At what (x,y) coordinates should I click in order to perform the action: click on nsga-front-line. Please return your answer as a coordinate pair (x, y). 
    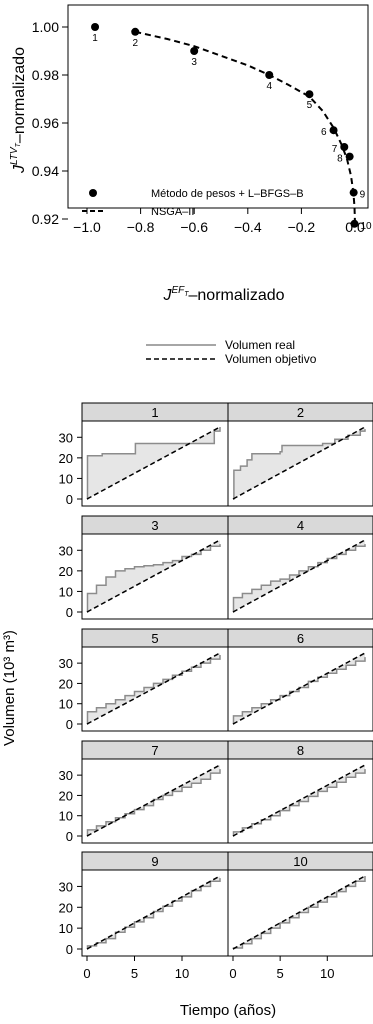
    Looking at the image, I should click on (245, 127).